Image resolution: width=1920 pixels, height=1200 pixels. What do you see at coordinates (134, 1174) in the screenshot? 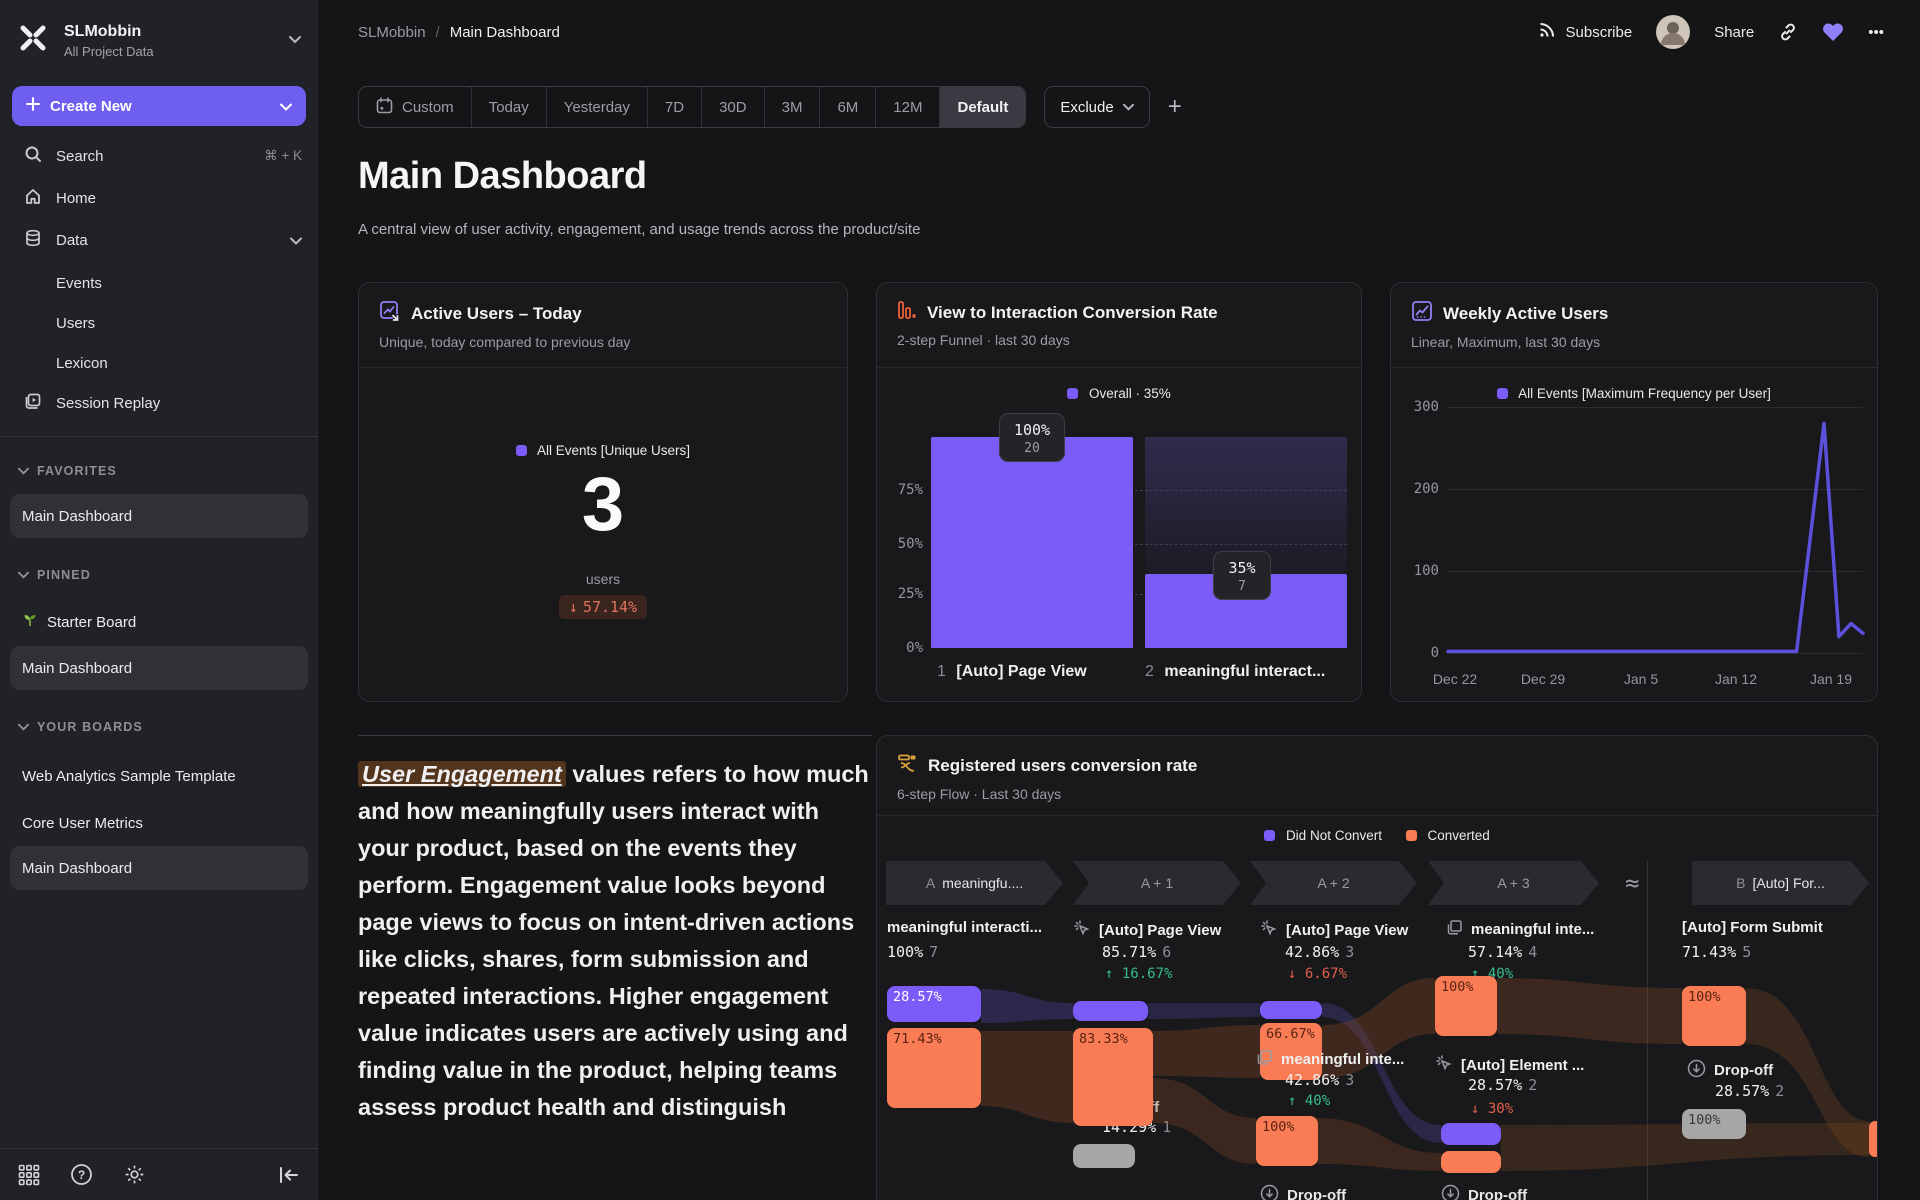
I see `settings-gear-icon` at bounding box center [134, 1174].